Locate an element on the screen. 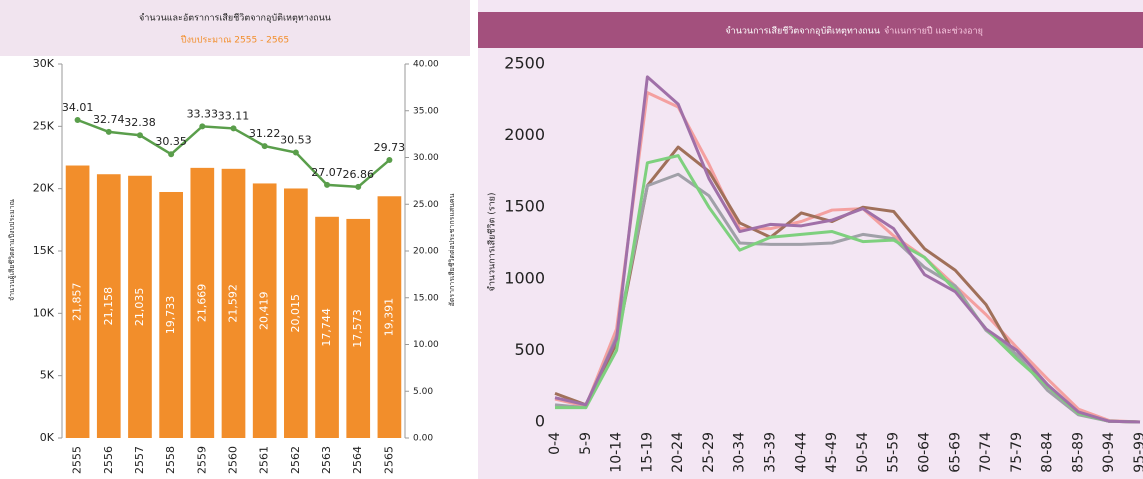 The image size is (1143, 479). point-label: 29.73 is located at coordinates (390, 147).